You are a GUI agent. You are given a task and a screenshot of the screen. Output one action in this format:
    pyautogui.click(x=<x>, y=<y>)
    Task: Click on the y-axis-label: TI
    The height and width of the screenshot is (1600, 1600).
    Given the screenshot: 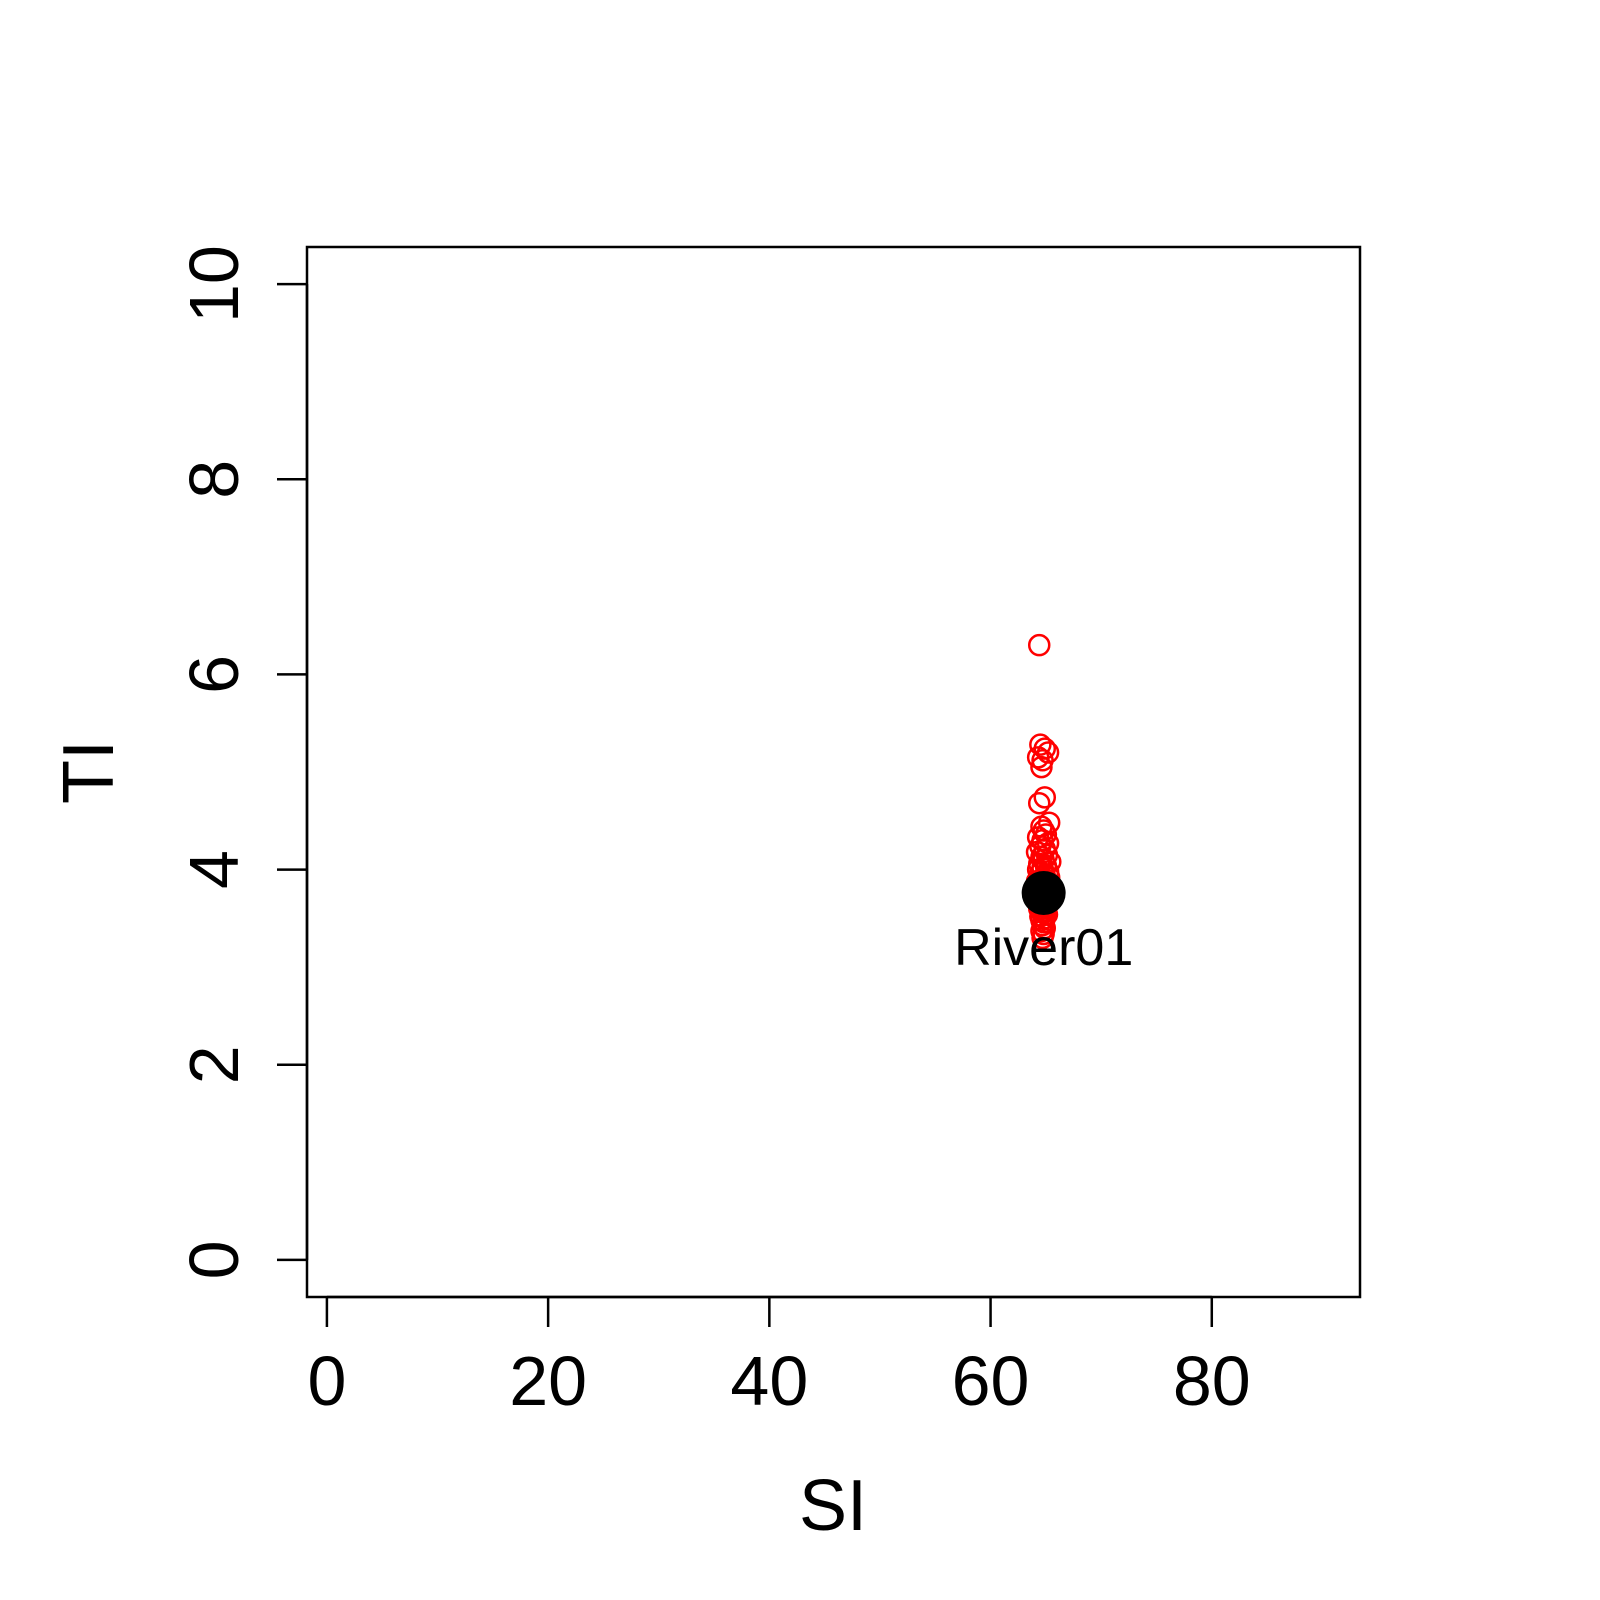 What is the action you would take?
    pyautogui.click(x=89, y=772)
    